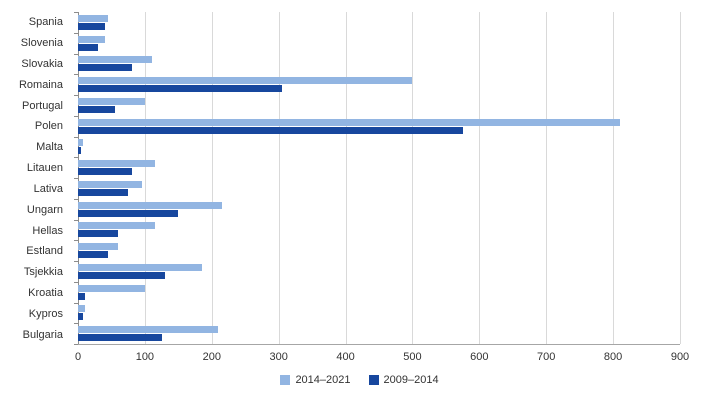 Image resolution: width=719 pixels, height=404 pixels. I want to click on x-tick-label: 700, so click(546, 357).